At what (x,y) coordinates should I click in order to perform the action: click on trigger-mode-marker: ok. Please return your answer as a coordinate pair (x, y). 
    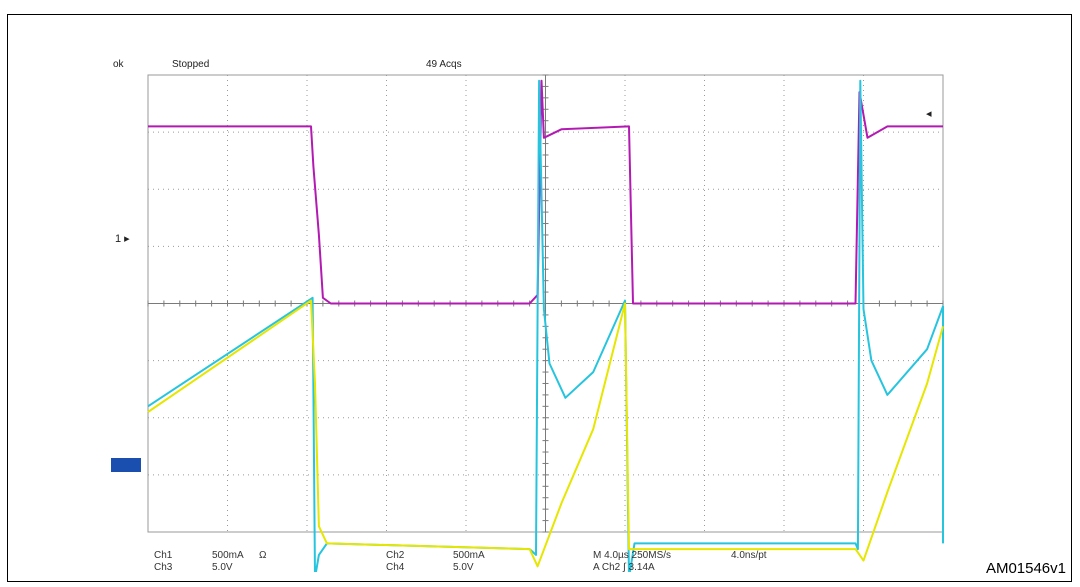
    Looking at the image, I should click on (119, 64).